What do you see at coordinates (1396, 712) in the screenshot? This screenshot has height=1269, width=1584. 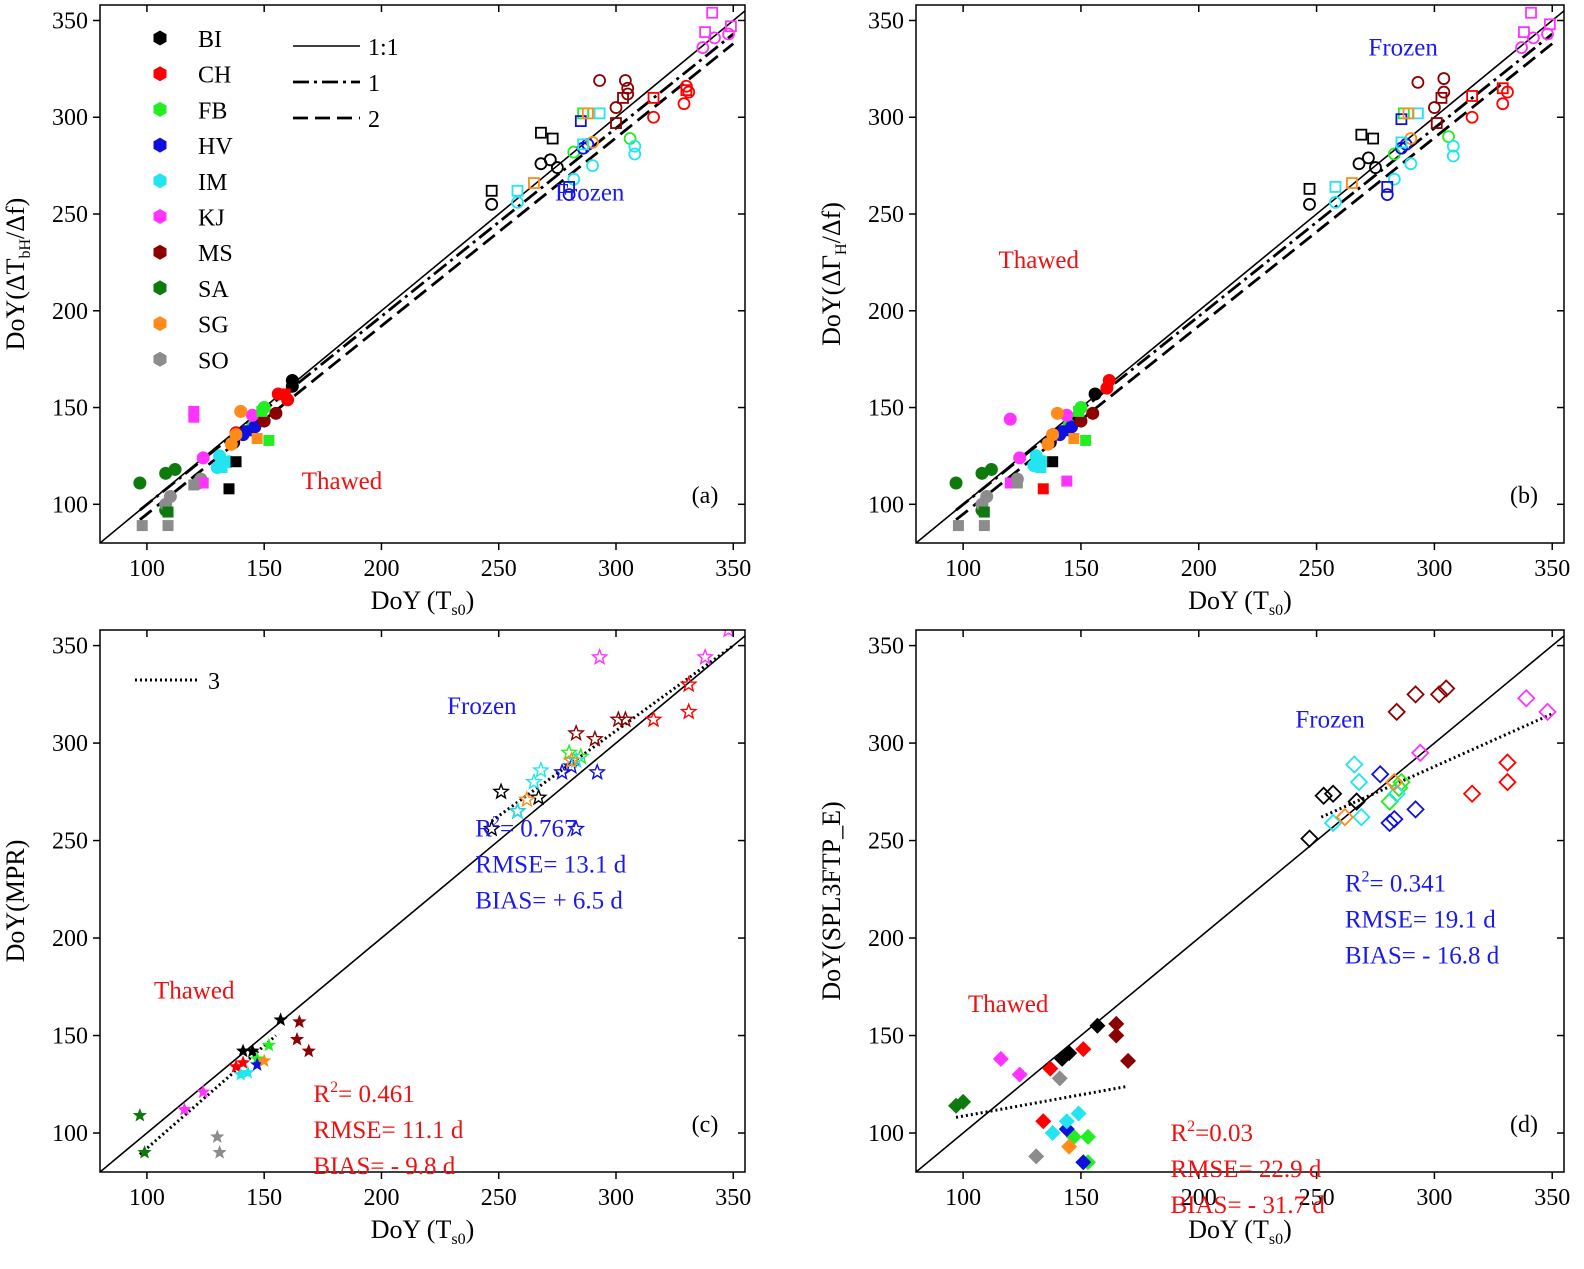 I see `point-ms-frozen-diamond_open` at bounding box center [1396, 712].